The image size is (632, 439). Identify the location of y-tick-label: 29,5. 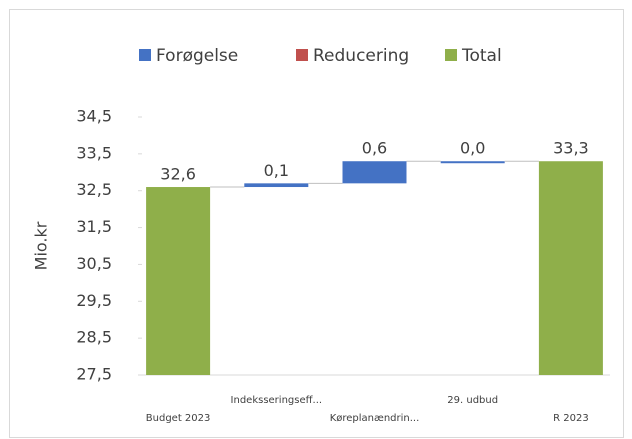
(94, 300).